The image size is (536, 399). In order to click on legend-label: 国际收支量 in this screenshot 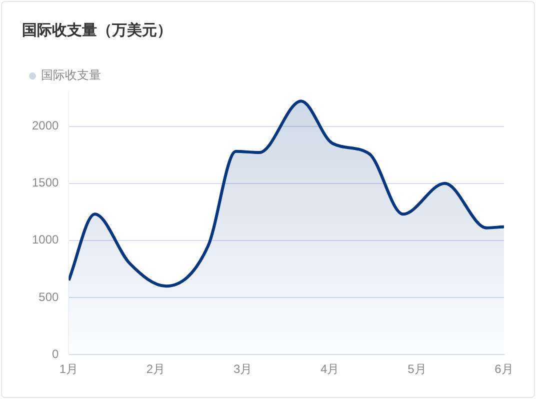, I will do `click(71, 75)`.